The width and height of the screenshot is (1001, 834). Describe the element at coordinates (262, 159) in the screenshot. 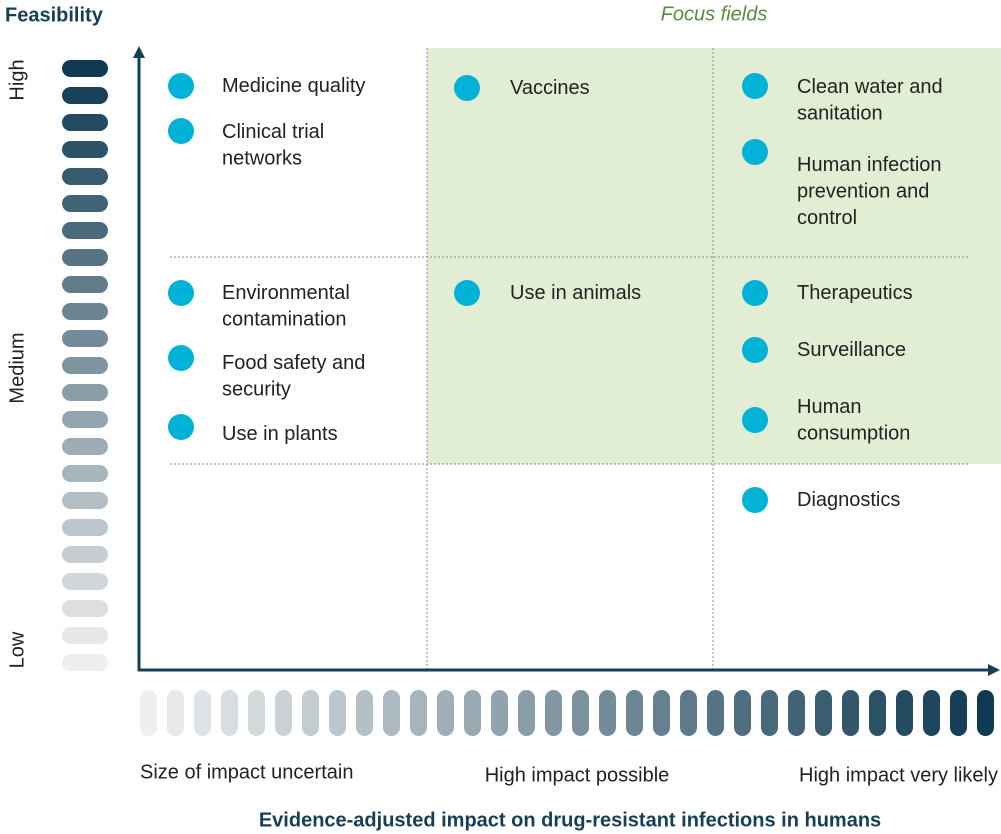

I see `item-label-line: networks` at that location.